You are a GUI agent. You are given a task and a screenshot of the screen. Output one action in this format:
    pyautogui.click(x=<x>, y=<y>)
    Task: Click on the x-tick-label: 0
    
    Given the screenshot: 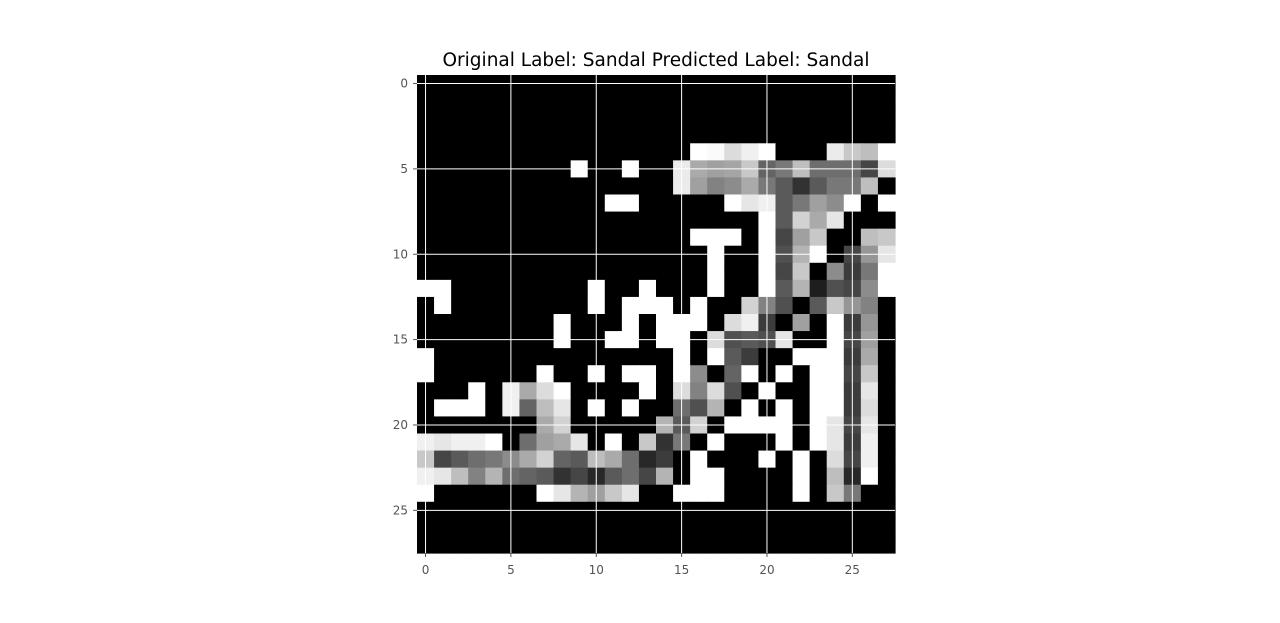 What is the action you would take?
    pyautogui.click(x=426, y=570)
    